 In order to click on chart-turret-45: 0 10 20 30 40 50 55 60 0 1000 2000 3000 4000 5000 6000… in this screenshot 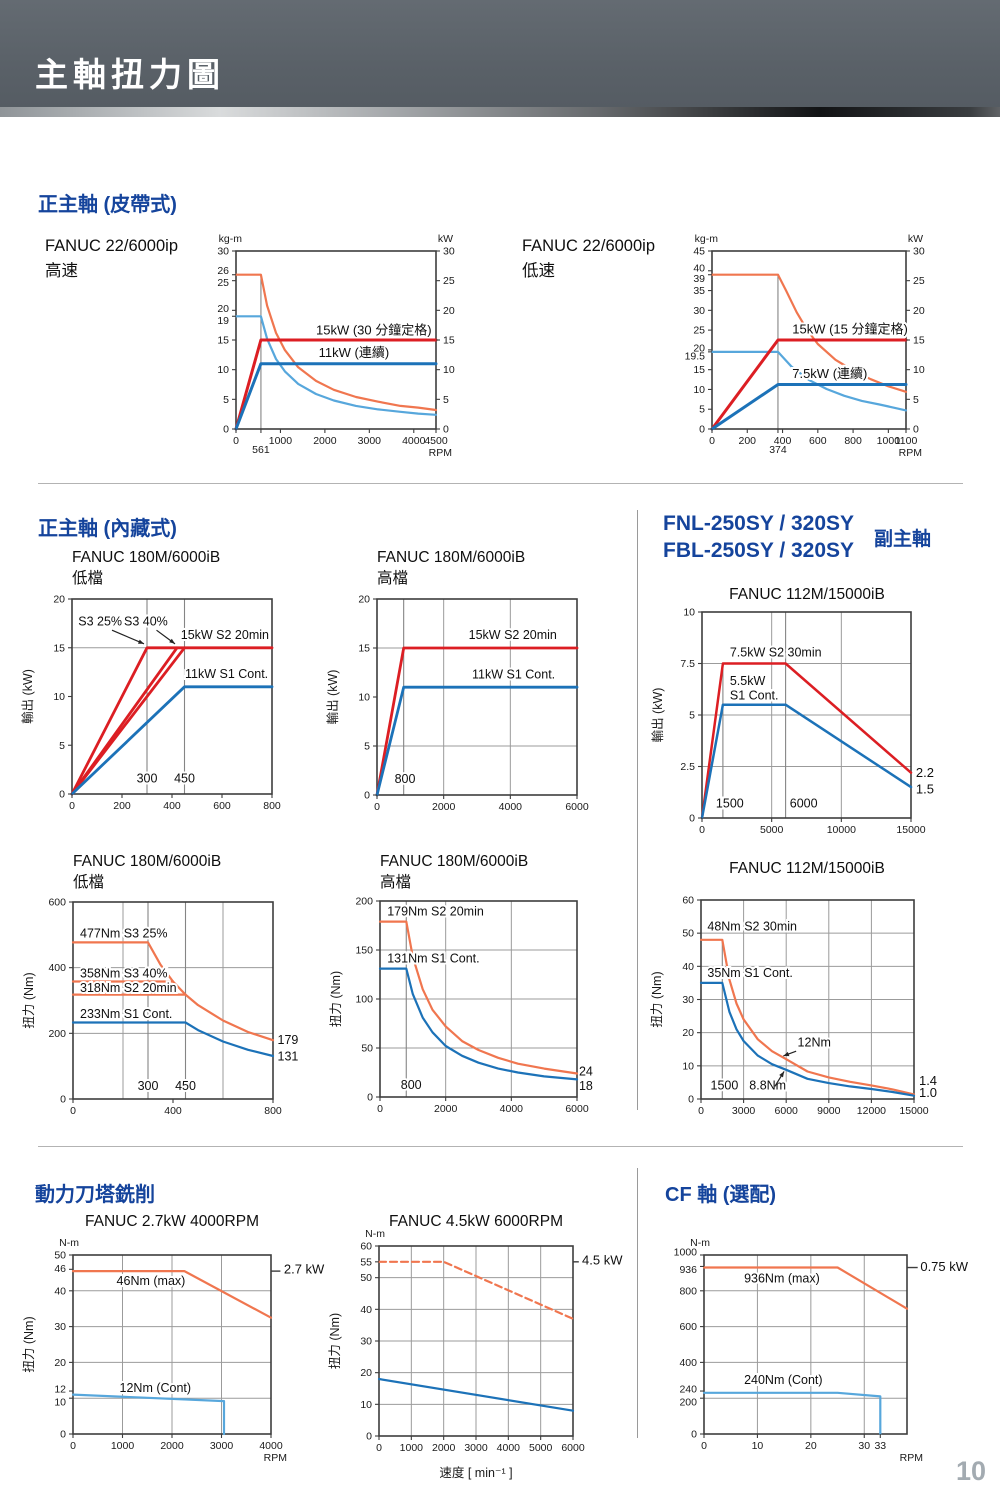, I will do `click(475, 1354)`.